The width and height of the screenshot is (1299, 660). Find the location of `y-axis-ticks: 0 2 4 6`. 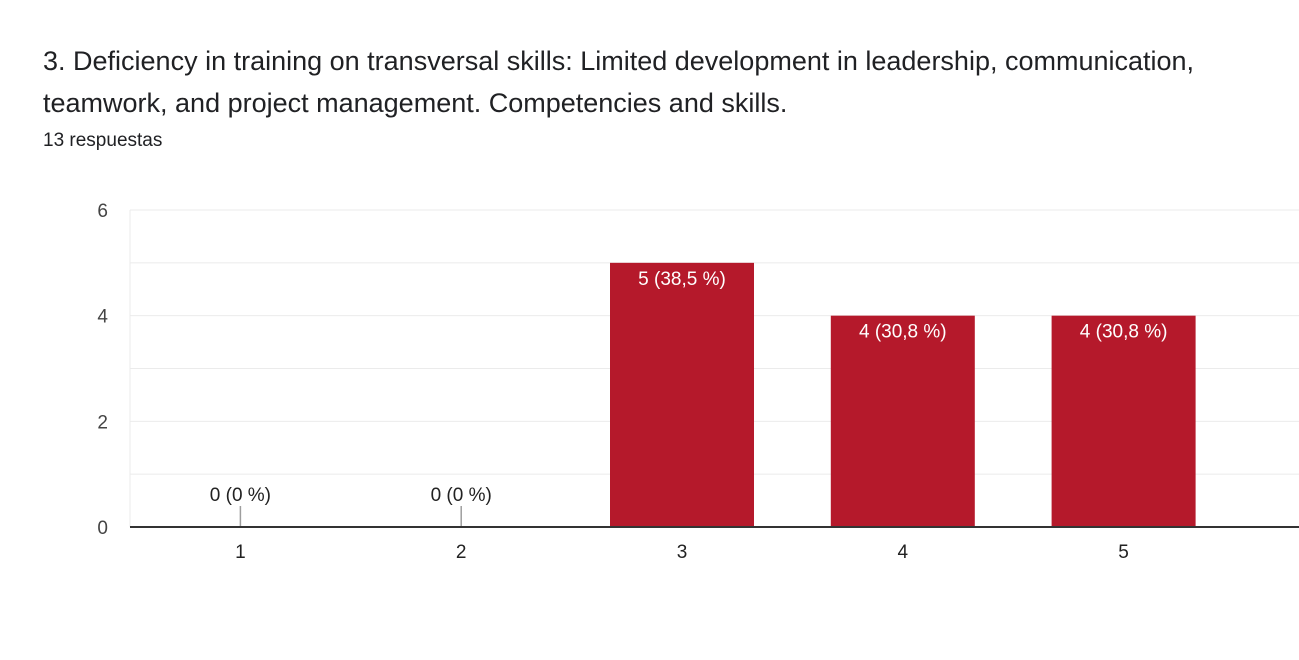

y-axis-ticks: 0 2 4 6 is located at coordinates (102, 370).